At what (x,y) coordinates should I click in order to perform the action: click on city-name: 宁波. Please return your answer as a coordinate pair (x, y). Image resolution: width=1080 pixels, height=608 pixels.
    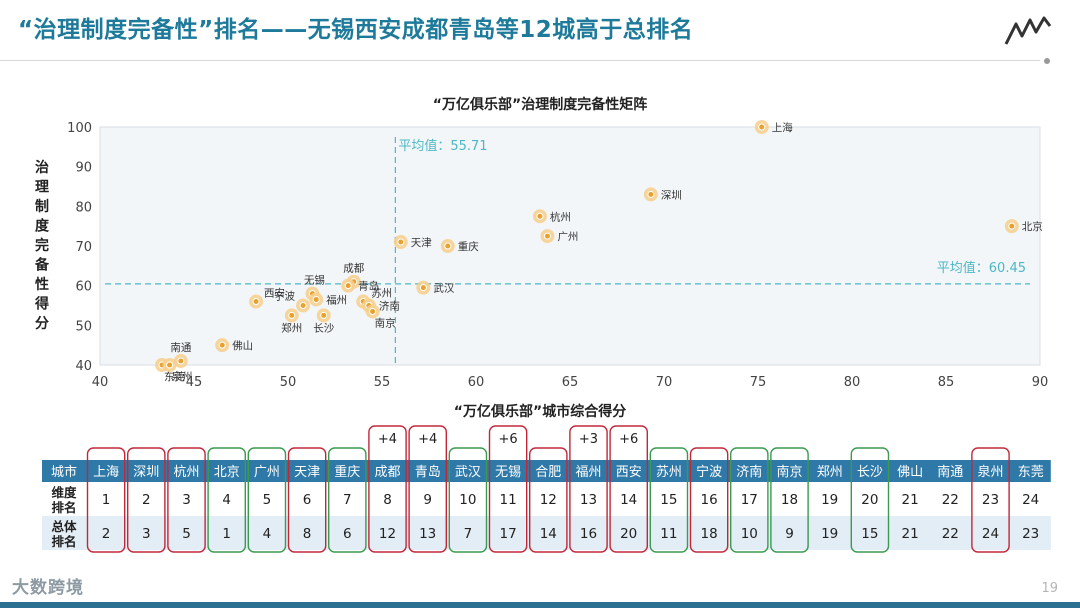
    Looking at the image, I should click on (709, 472).